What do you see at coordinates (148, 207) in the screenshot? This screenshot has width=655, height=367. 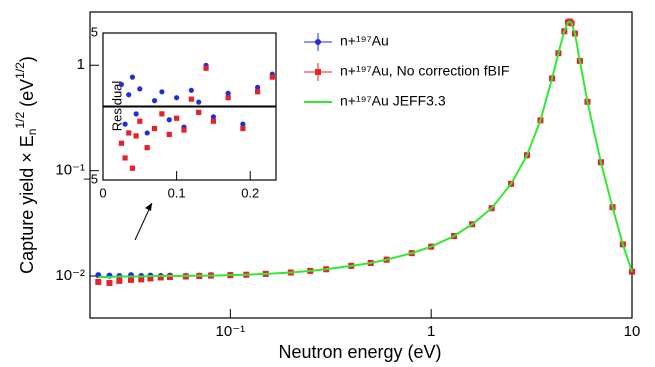 I see `arrow-head` at bounding box center [148, 207].